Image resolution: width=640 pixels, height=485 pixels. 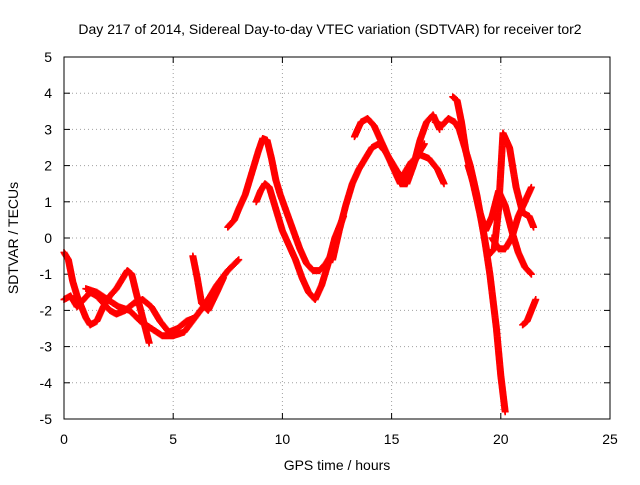 I want to click on x-axis-label: GPS time / hours, so click(x=337, y=465).